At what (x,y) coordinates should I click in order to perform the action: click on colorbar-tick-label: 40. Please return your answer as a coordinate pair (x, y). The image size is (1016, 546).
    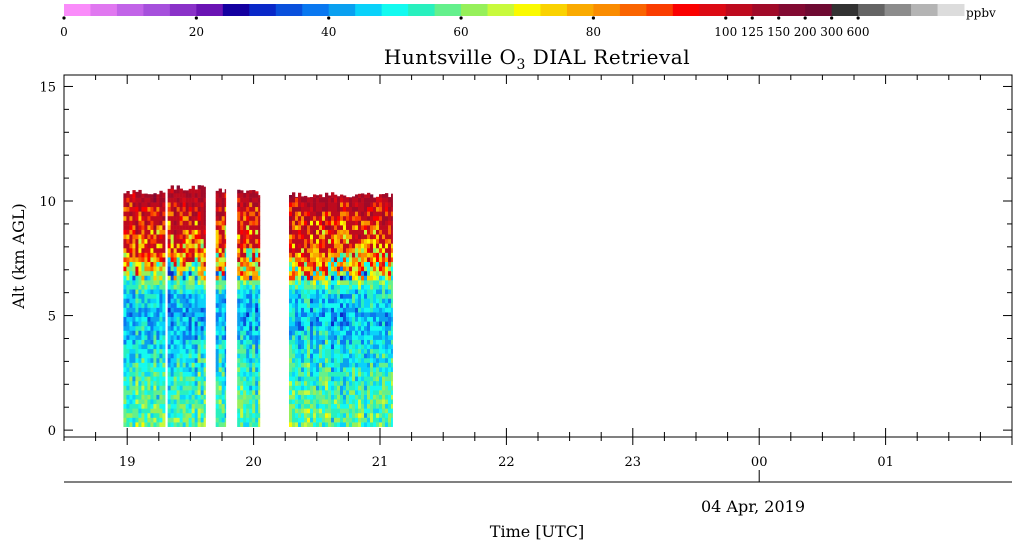
    Looking at the image, I should click on (328, 32).